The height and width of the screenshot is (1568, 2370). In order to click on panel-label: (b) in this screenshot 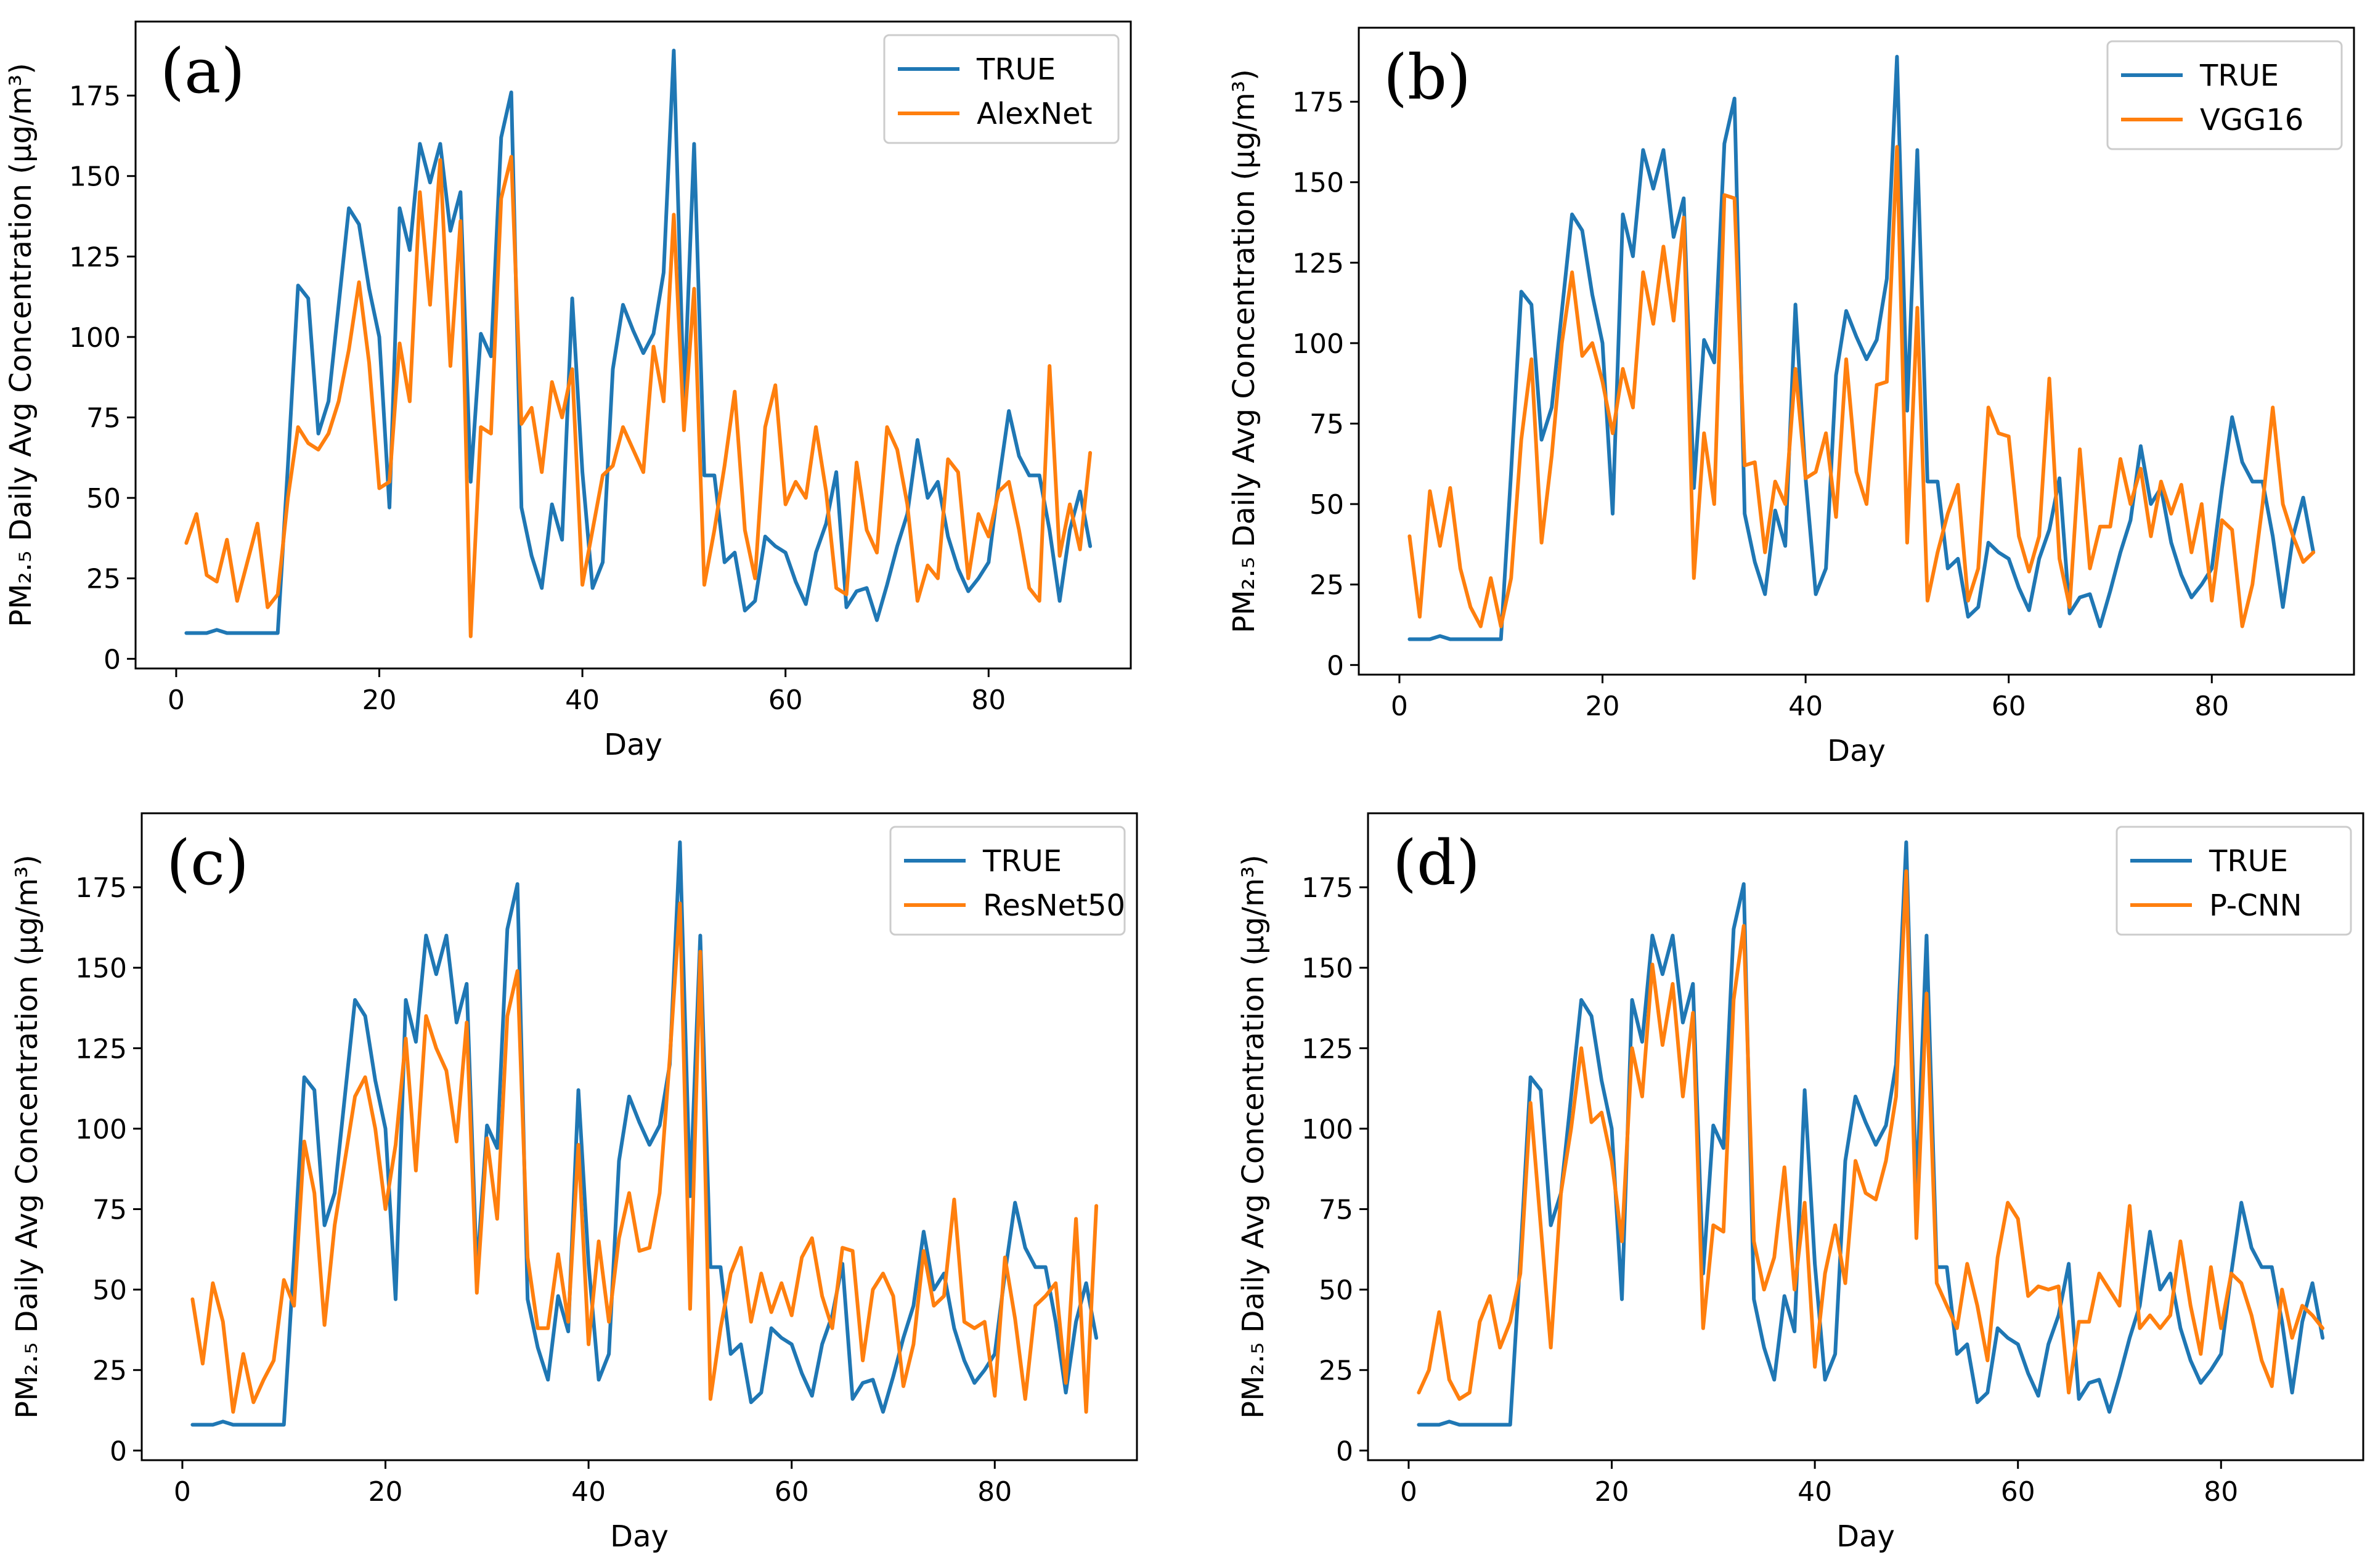, I will do `click(1427, 77)`.